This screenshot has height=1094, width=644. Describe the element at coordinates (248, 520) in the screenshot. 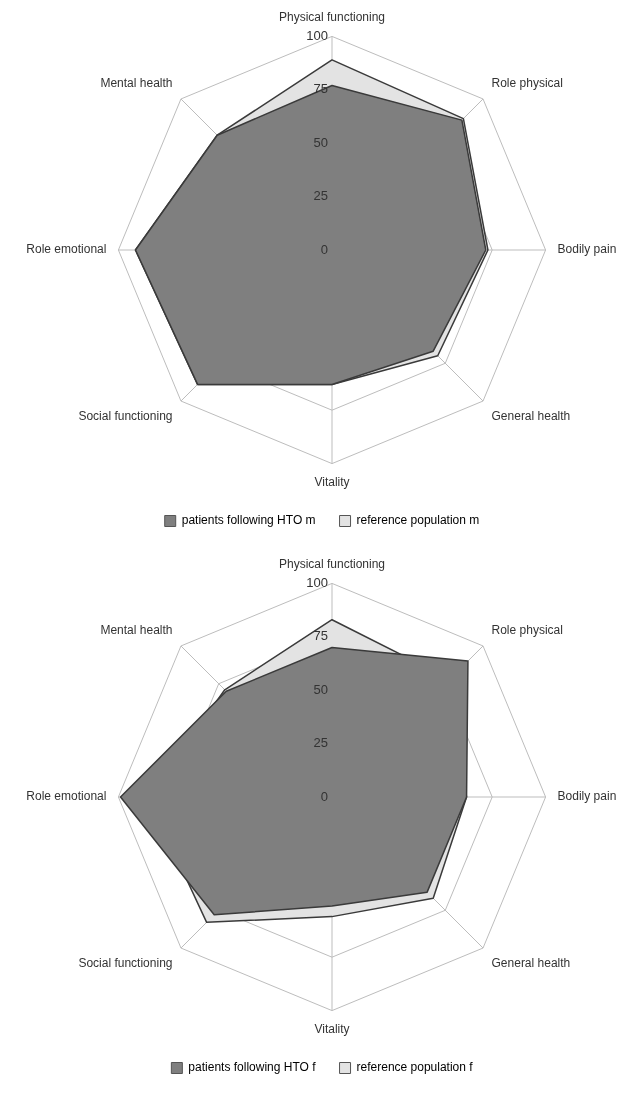

I see `legend-label: patients following HTO m` at that location.